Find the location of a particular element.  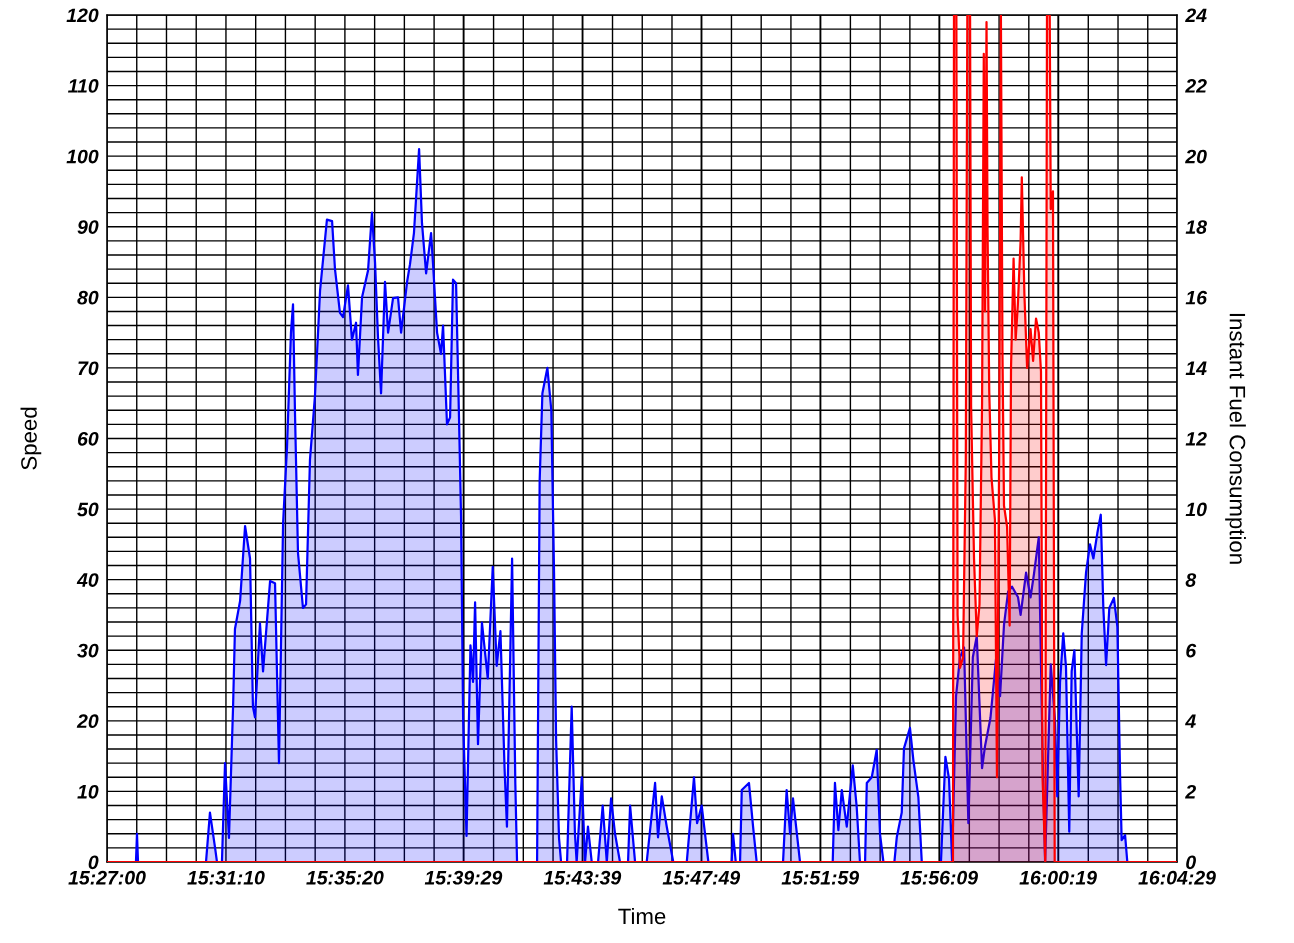

x-tick-label: 15:27:00 is located at coordinates (107, 877).